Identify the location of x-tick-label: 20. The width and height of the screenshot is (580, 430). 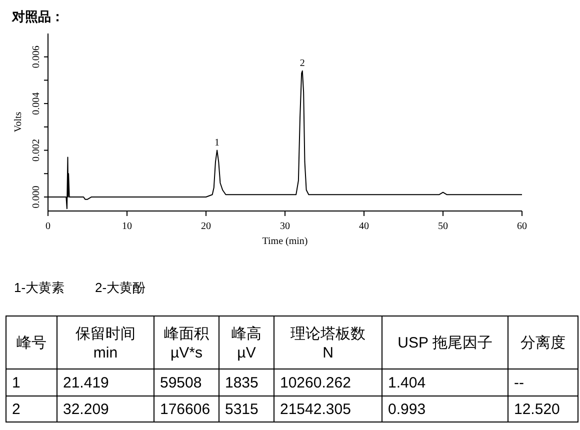
(206, 226).